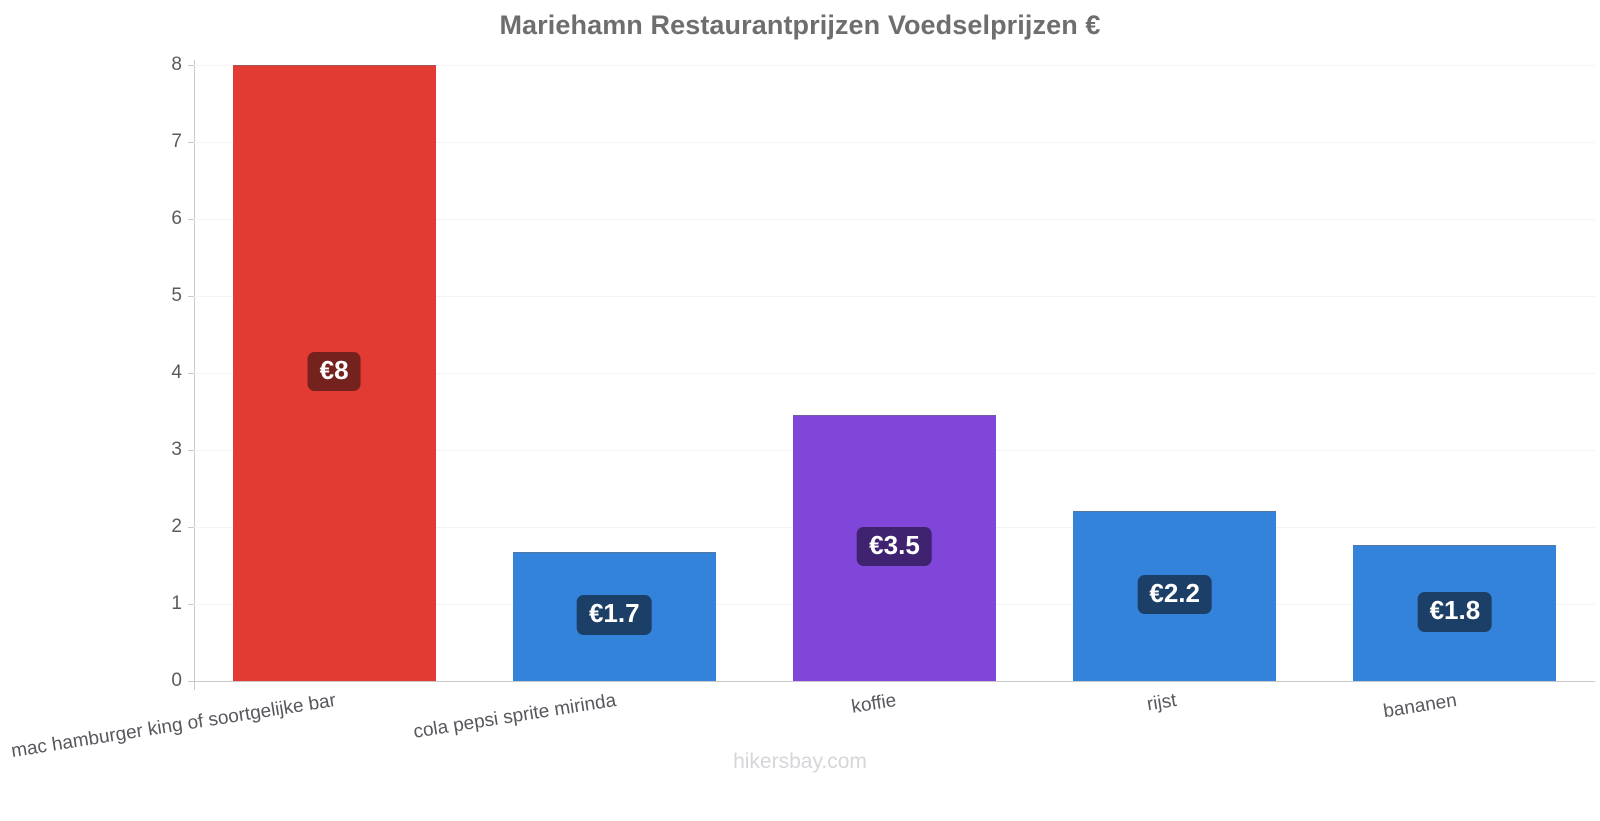 The height and width of the screenshot is (821, 1600). Describe the element at coordinates (800, 761) in the screenshot. I see `watermark: hikersbay.com` at that location.